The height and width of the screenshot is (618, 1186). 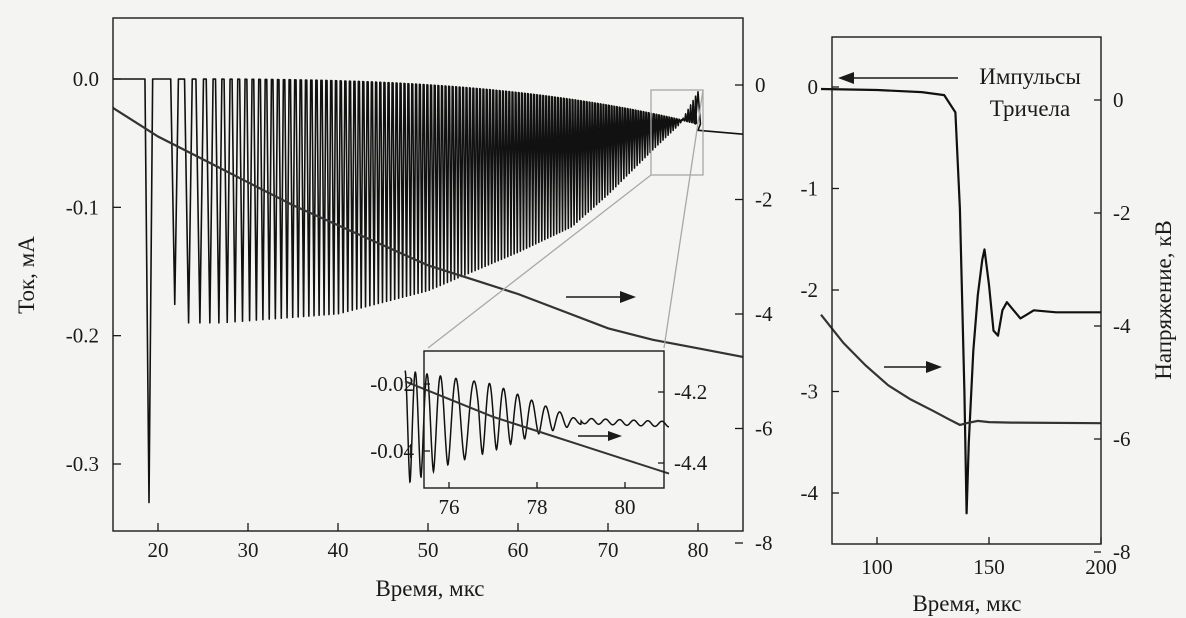 I want to click on y2tick-label: -4.4, so click(x=691, y=463).